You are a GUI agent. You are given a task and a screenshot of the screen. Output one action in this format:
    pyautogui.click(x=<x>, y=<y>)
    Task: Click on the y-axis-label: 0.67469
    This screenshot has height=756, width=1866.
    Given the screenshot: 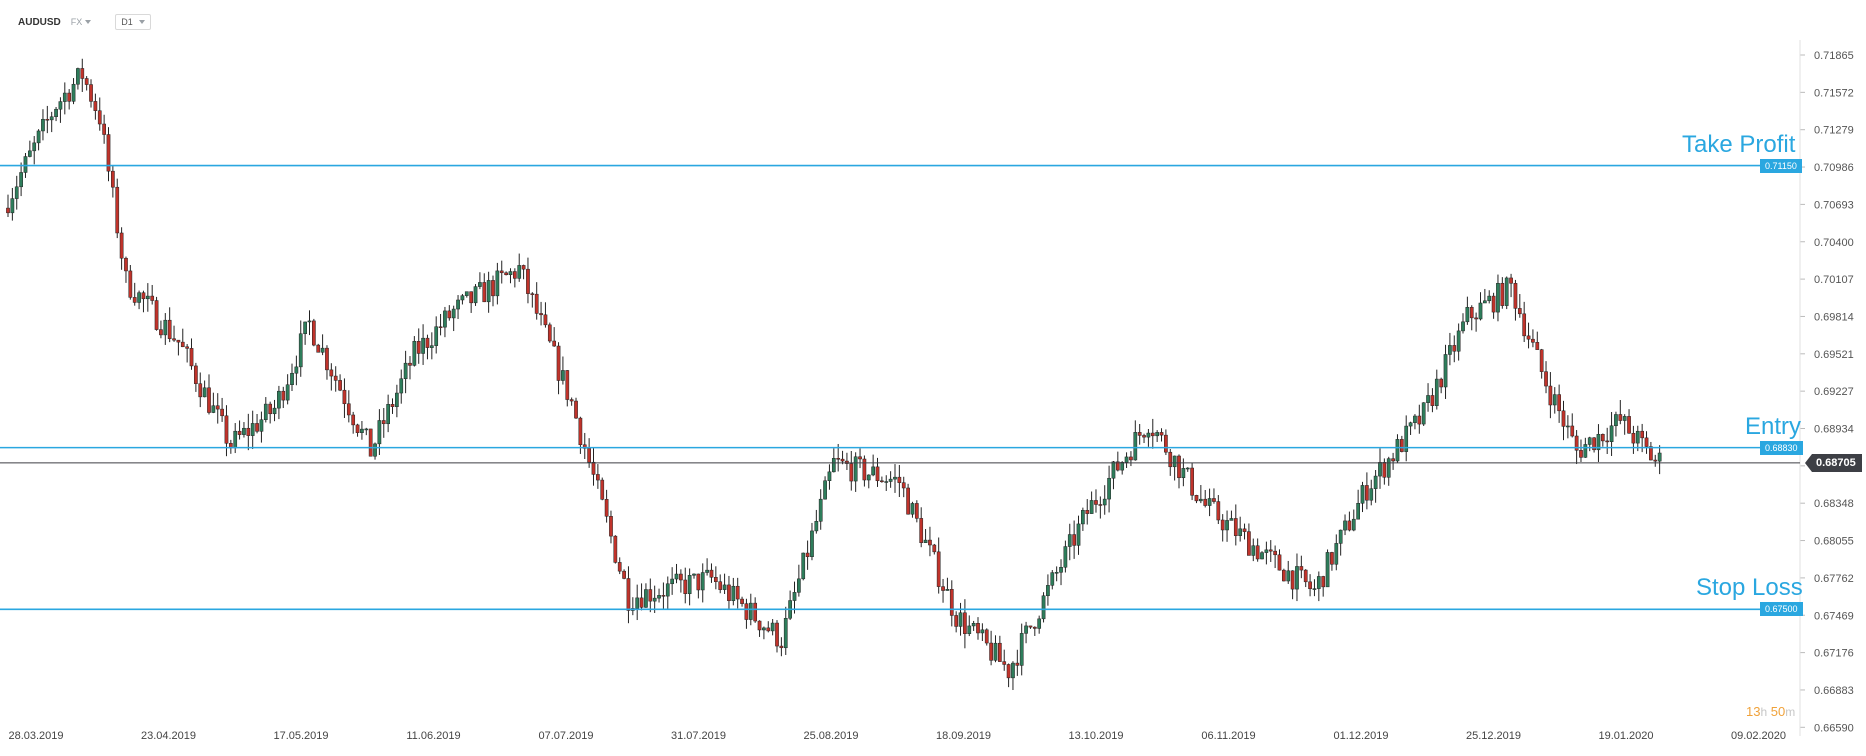 What is the action you would take?
    pyautogui.click(x=1834, y=616)
    